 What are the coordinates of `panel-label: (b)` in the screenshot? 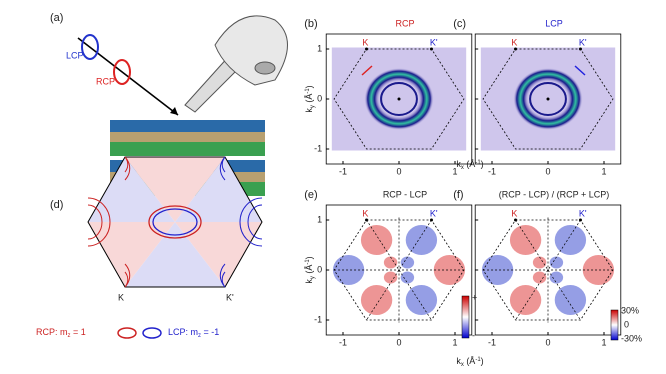 It's located at (310, 24).